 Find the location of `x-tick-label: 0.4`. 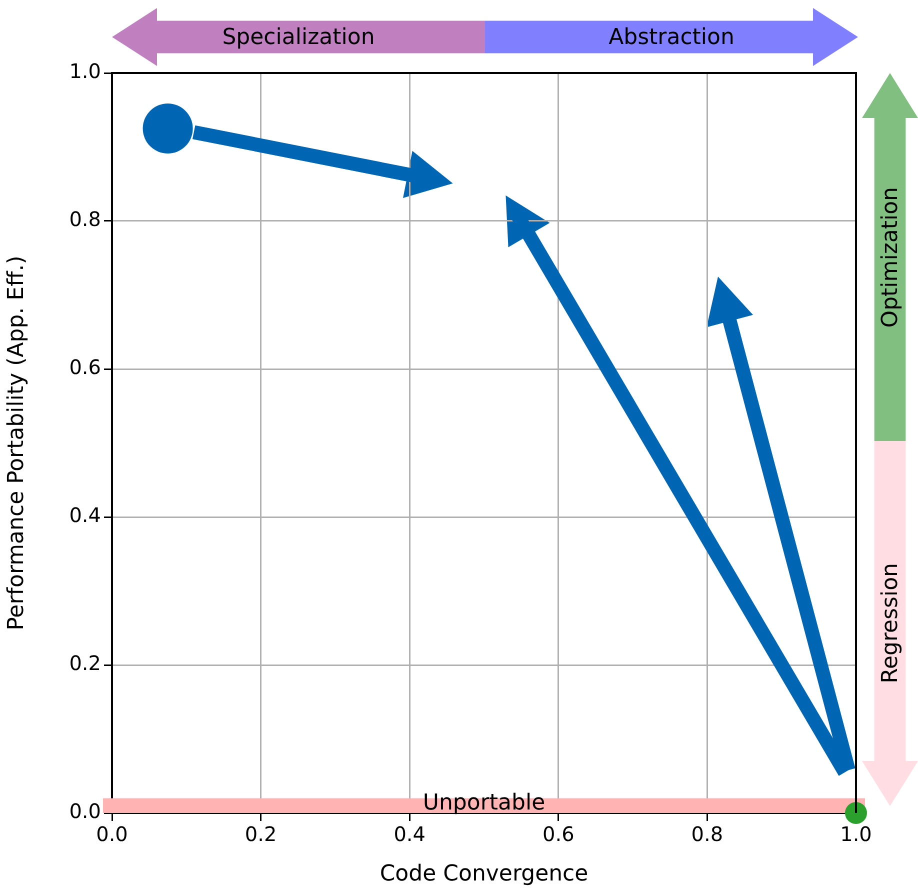

x-tick-label: 0.4 is located at coordinates (410, 834).